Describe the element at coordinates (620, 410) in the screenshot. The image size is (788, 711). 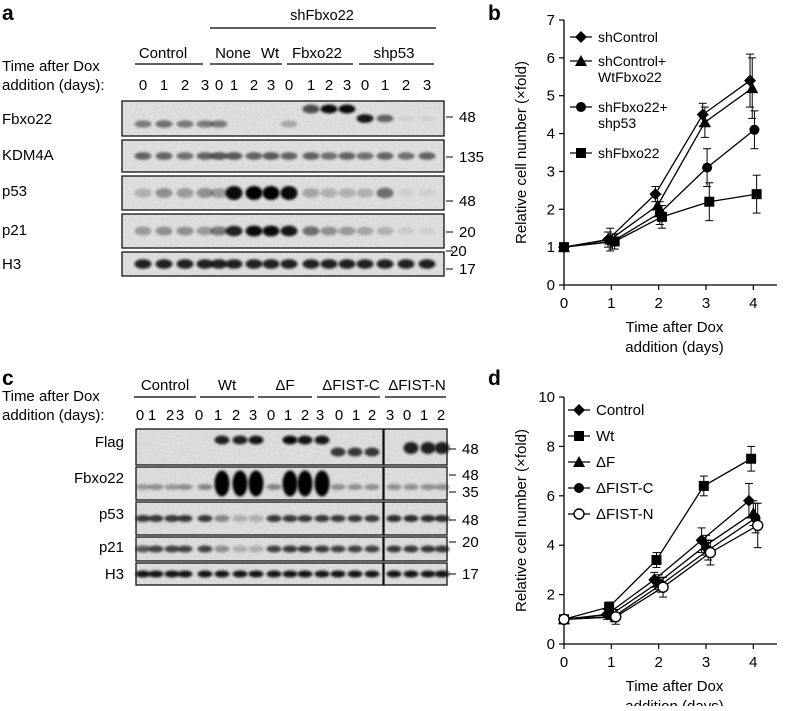
I see `legend-label: Control` at that location.